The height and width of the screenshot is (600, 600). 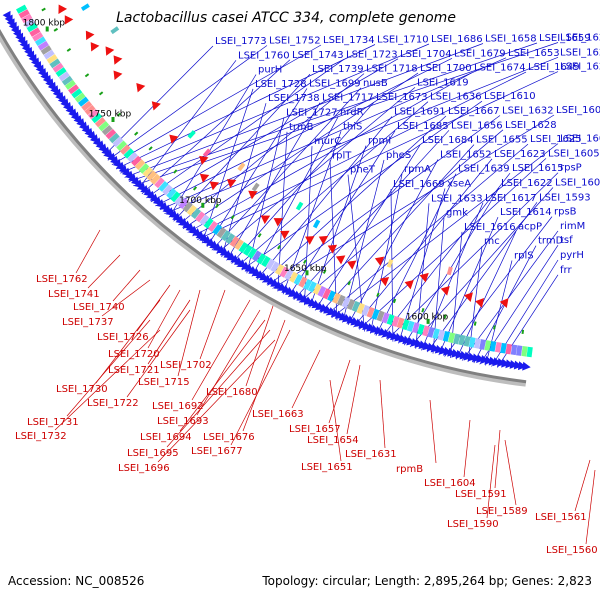 I want to click on forward-gene-label: LSEI_1632, so click(x=528, y=111).